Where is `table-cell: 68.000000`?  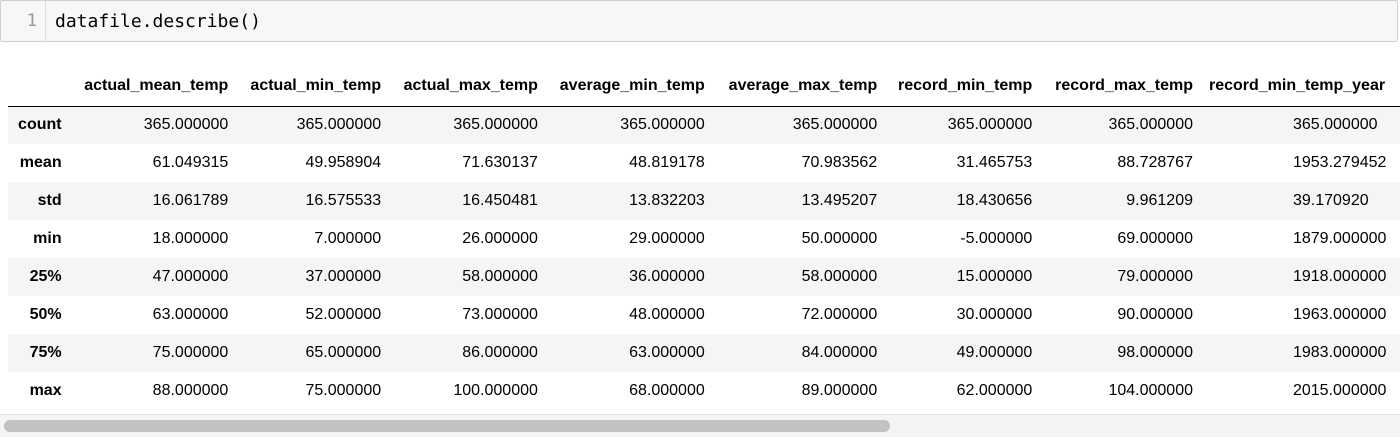 table-cell: 68.000000 is located at coordinates (667, 390).